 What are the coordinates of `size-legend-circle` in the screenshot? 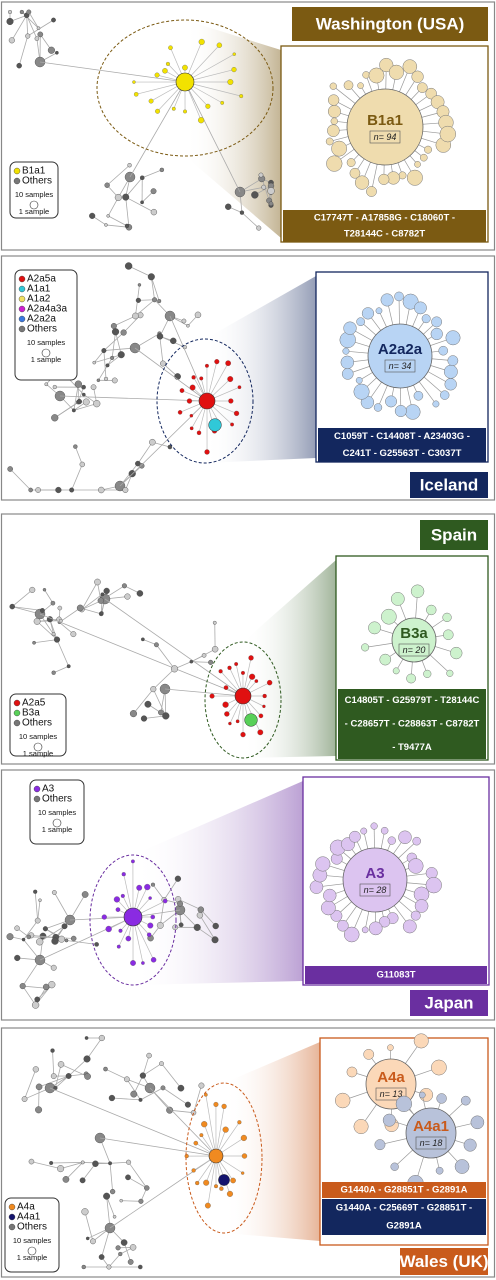 It's located at (46, 353).